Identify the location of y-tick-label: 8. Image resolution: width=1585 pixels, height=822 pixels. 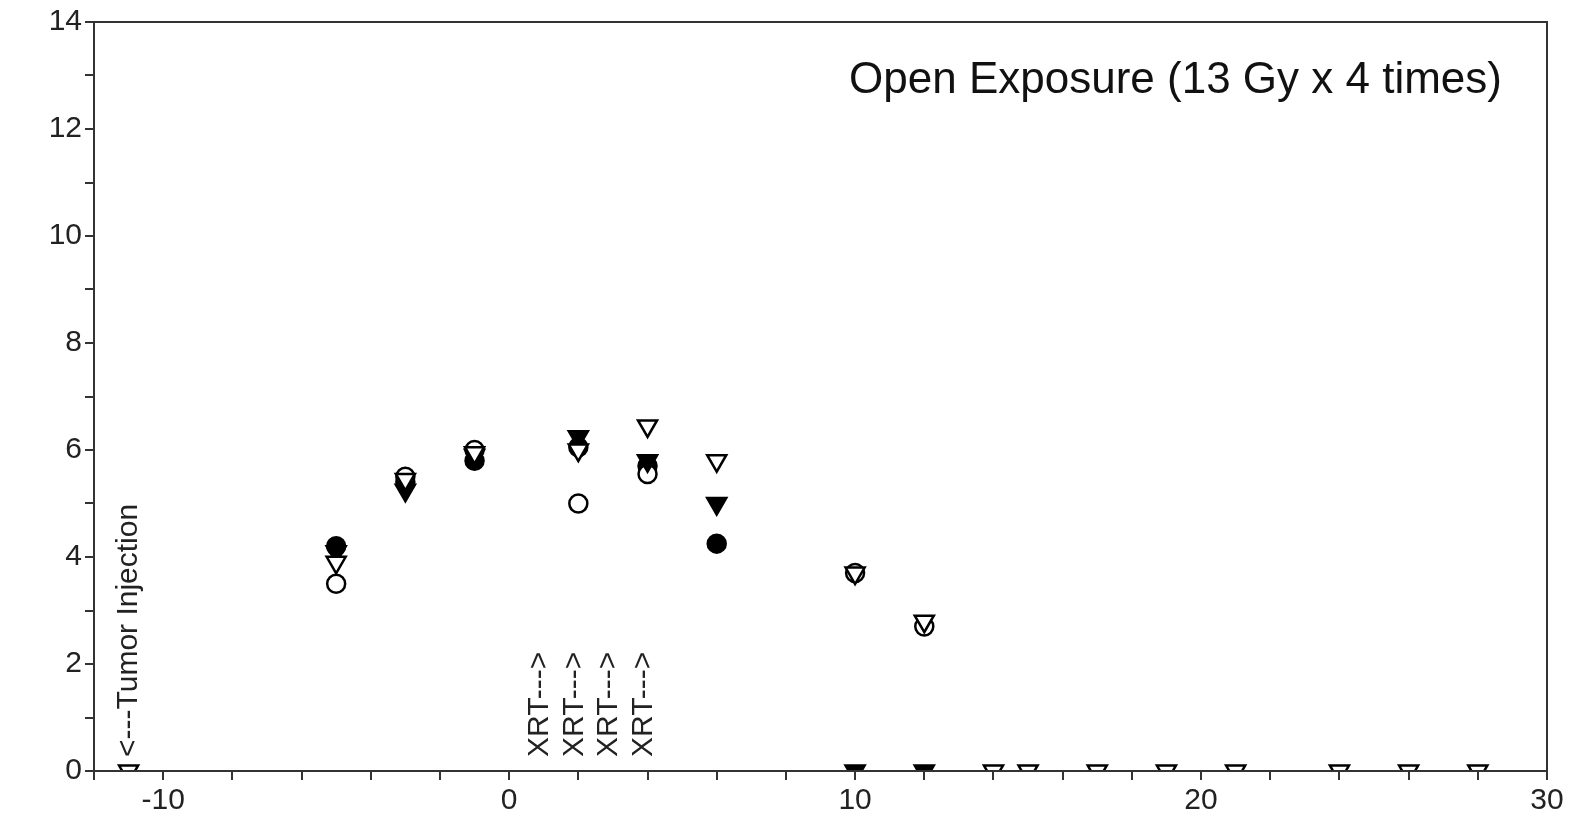
(73, 341).